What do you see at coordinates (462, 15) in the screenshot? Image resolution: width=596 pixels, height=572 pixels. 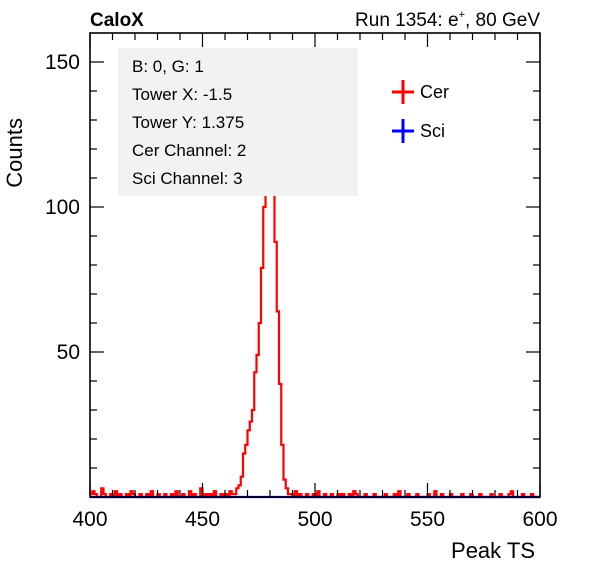 I see `header-run-sup: +` at bounding box center [462, 15].